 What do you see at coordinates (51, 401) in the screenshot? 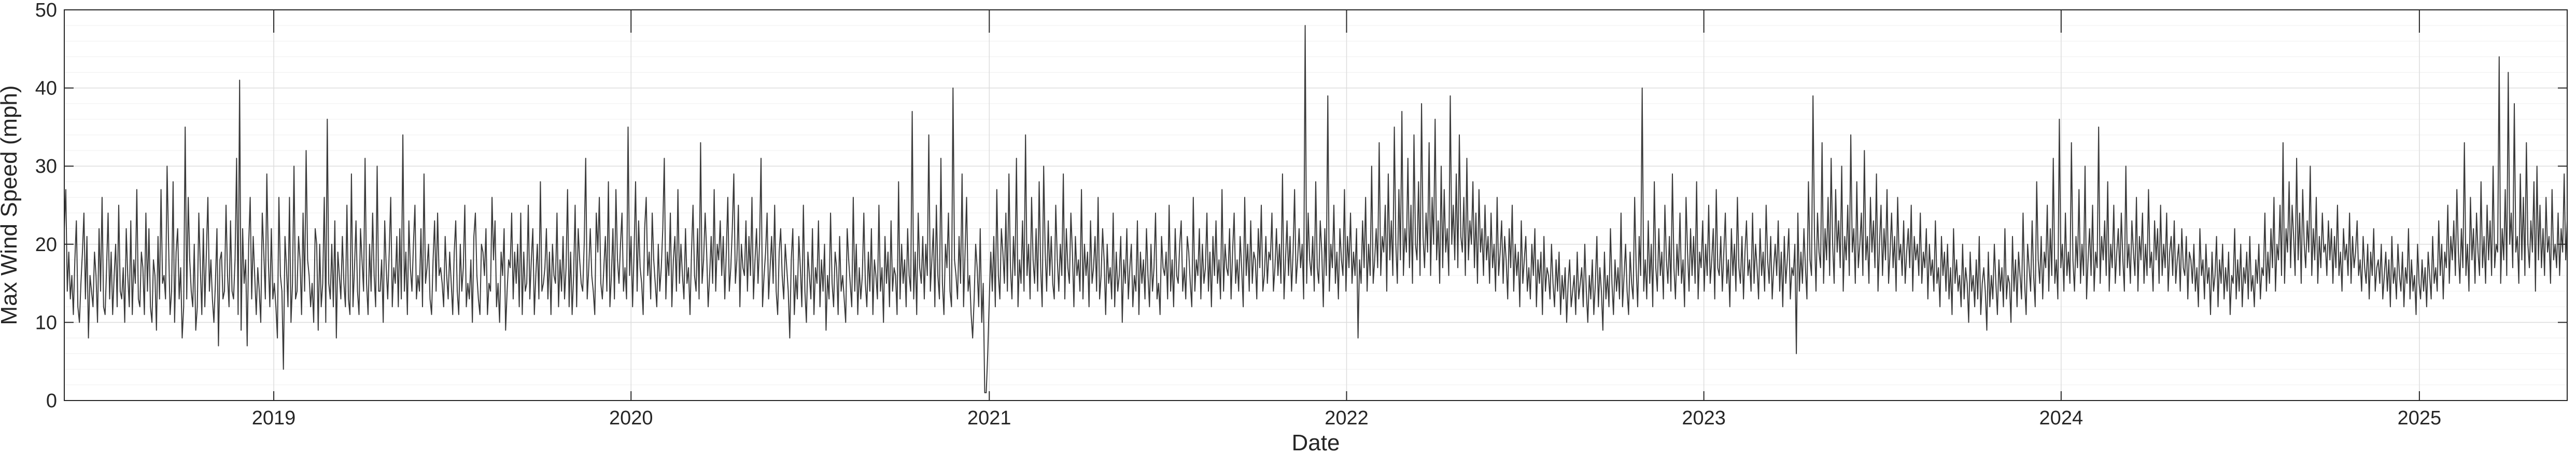
I see `y-tick-label: 0` at bounding box center [51, 401].